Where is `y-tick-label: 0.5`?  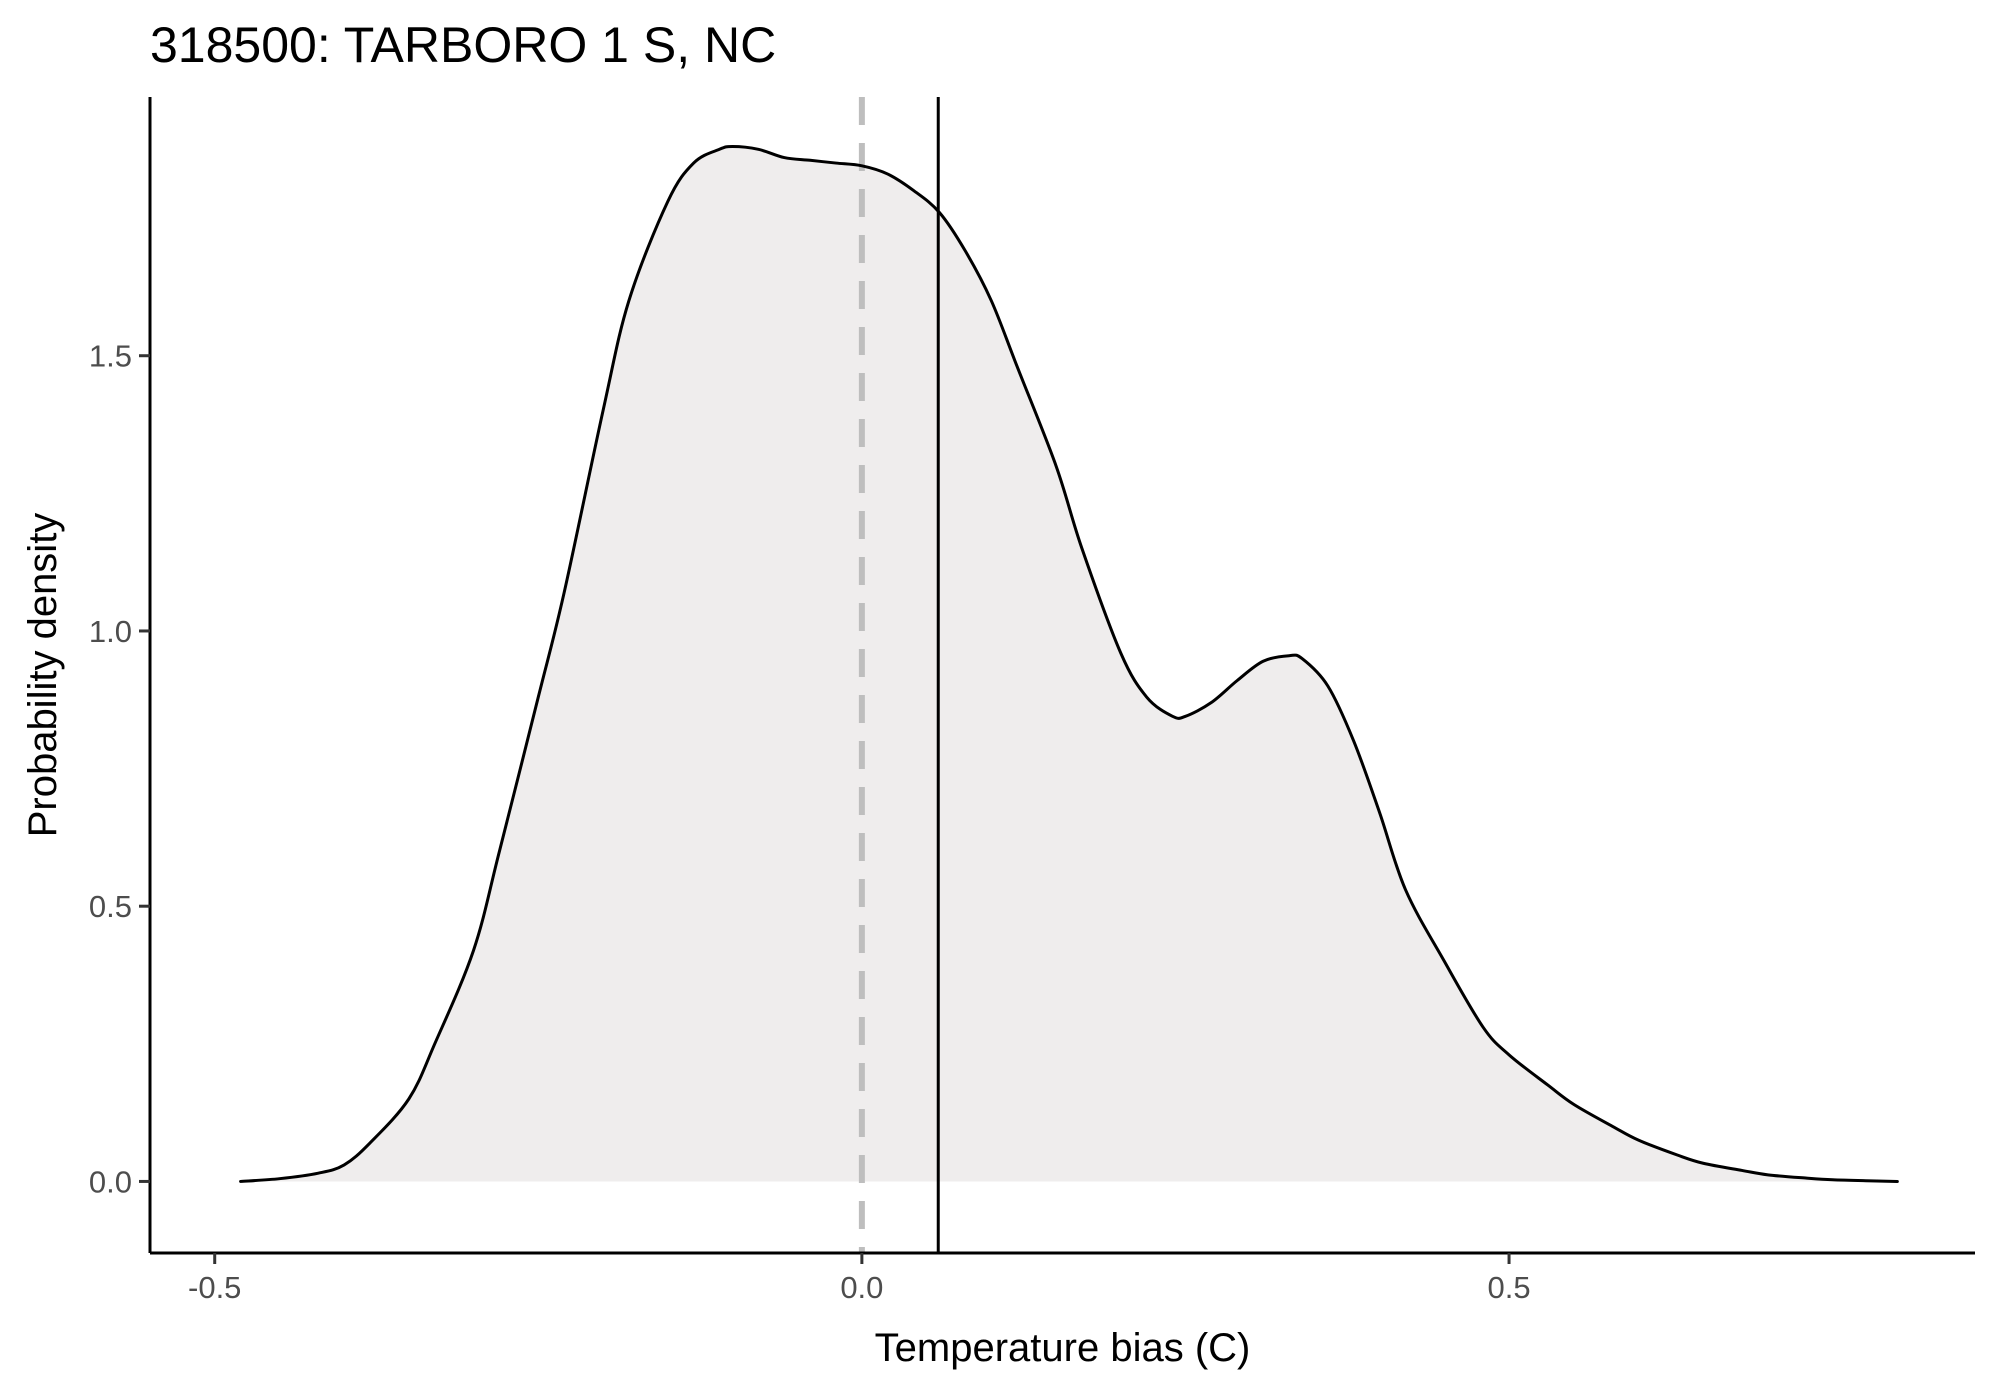 y-tick-label: 0.5 is located at coordinates (110, 906).